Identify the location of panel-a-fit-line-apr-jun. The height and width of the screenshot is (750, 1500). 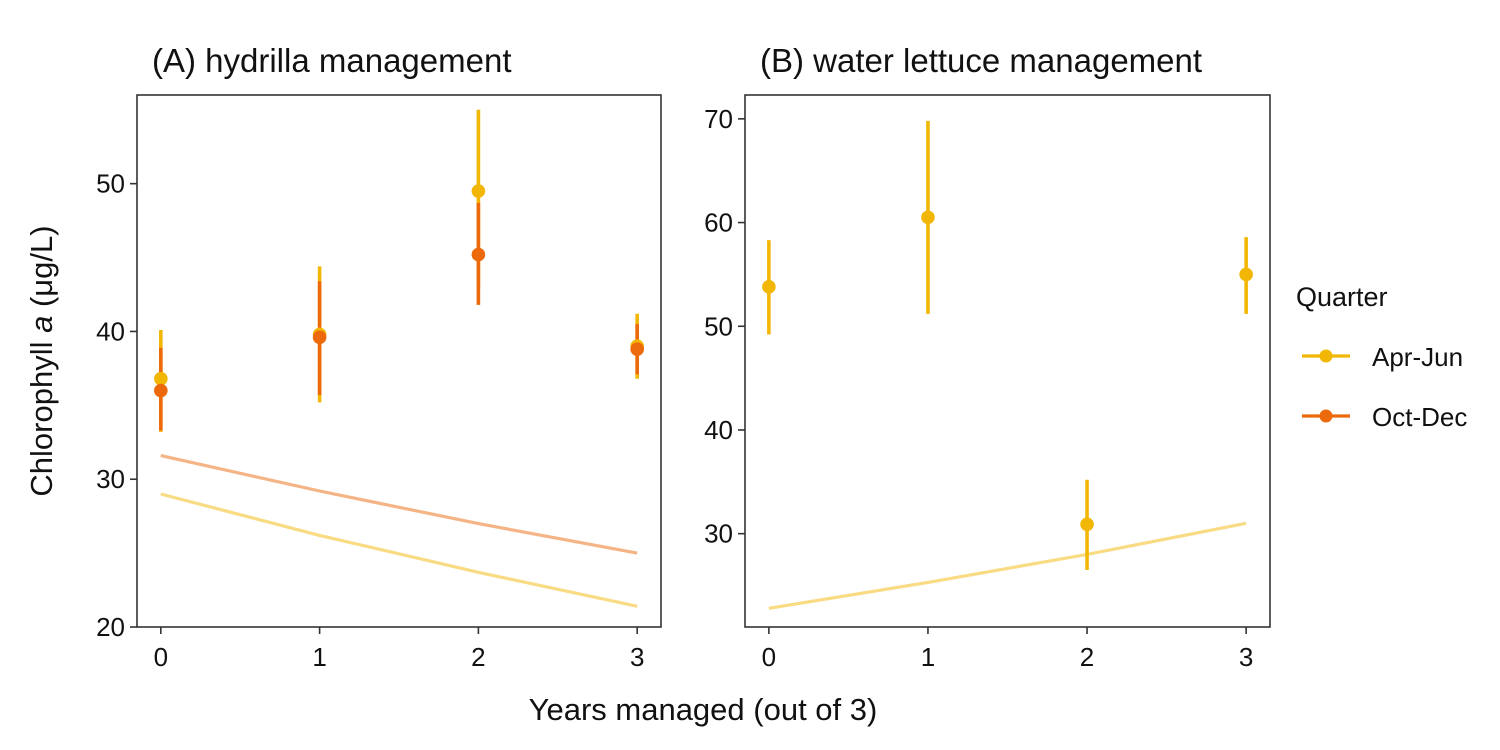
(399, 550).